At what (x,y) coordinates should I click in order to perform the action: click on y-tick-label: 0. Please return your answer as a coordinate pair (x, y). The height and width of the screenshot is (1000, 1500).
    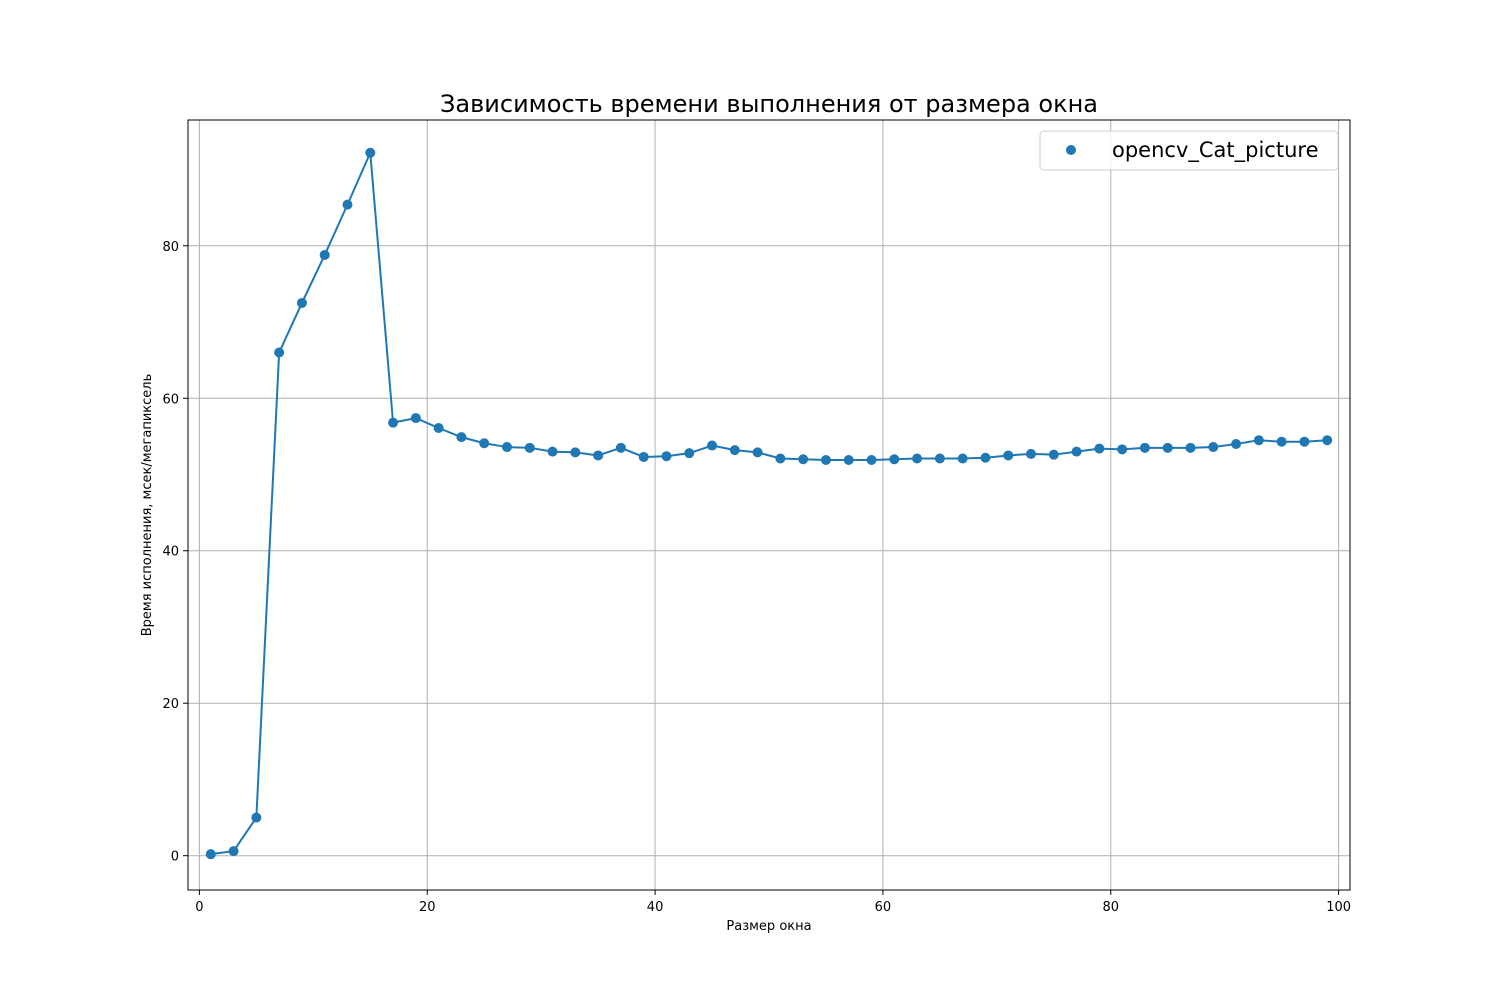
    Looking at the image, I should click on (175, 857).